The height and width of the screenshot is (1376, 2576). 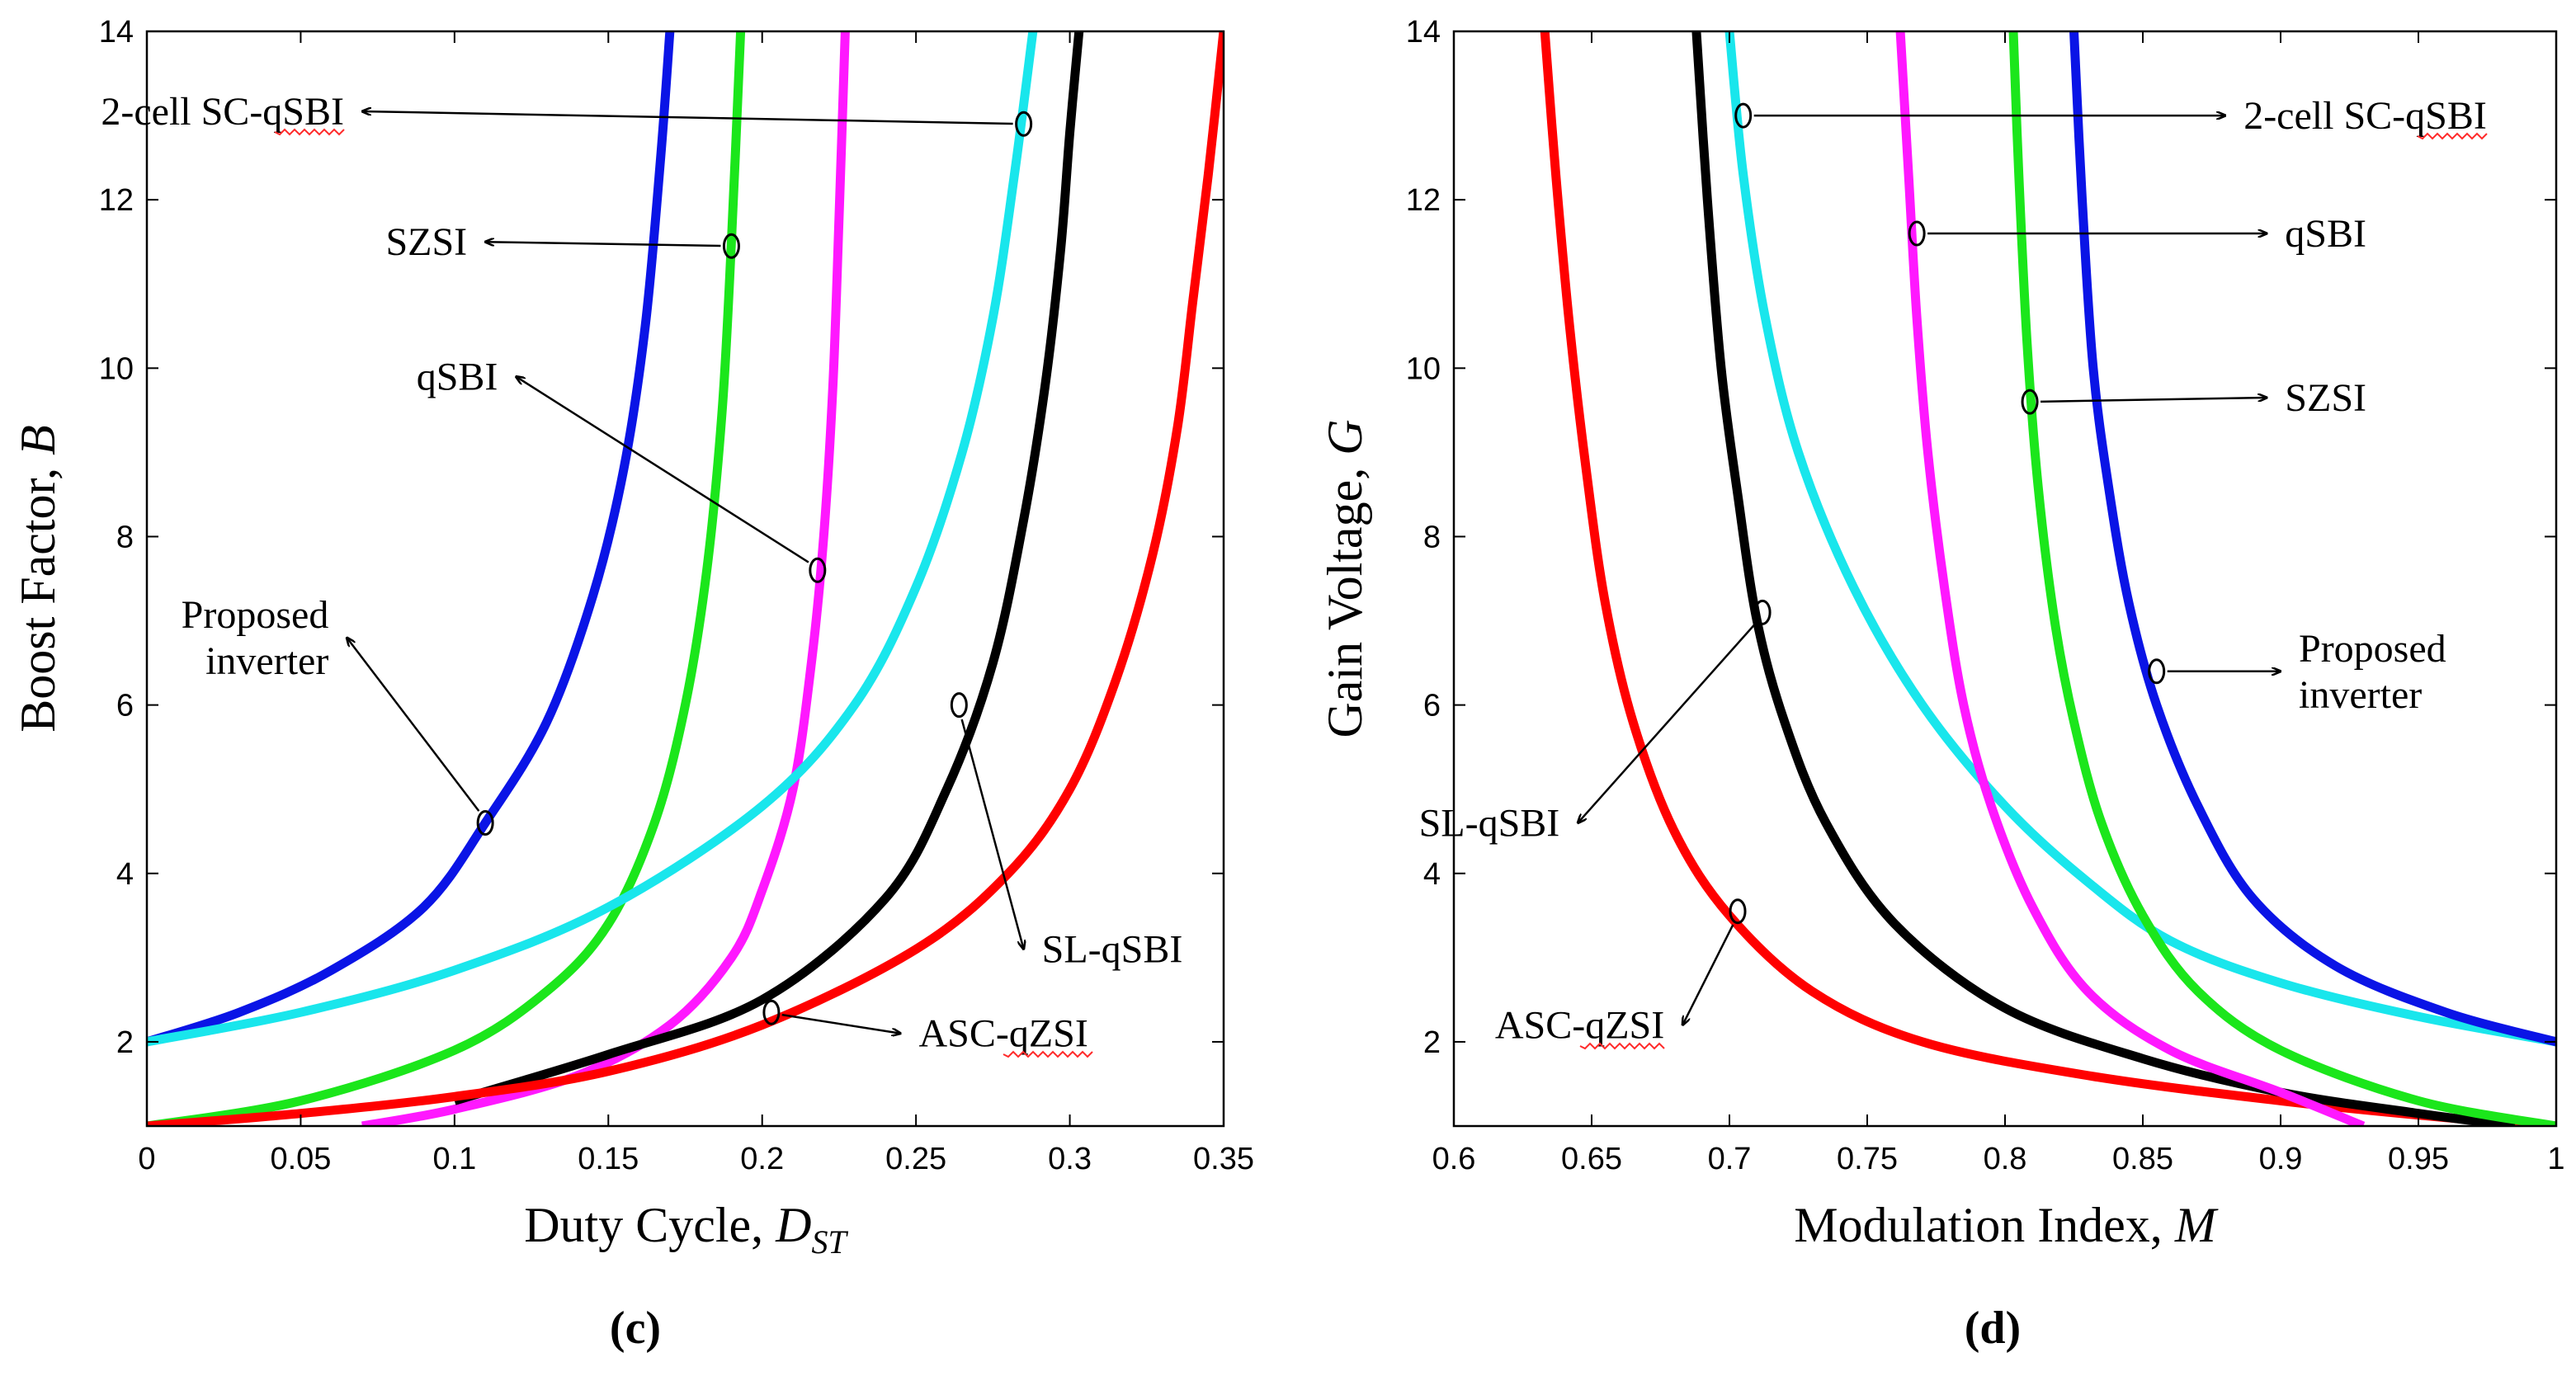 I want to click on annotation-label: Proposed, so click(x=255, y=615).